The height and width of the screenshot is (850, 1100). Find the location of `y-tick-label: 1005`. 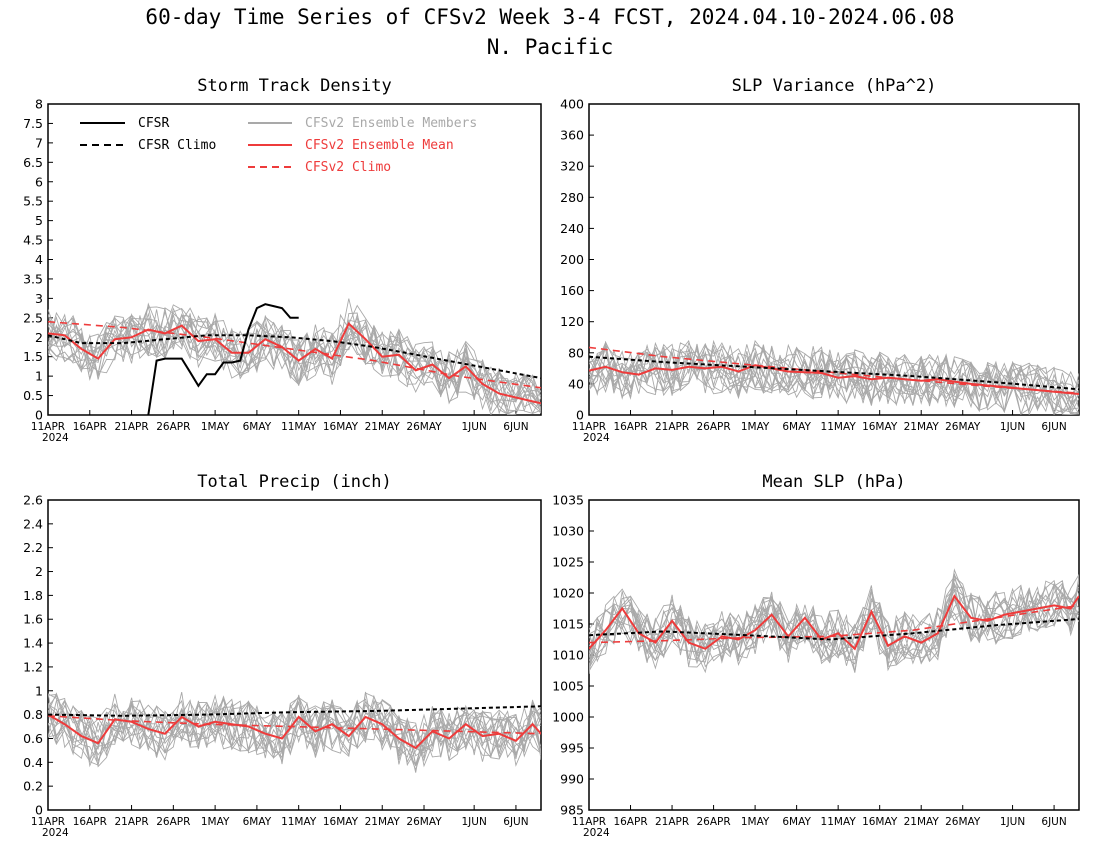

y-tick-label: 1005 is located at coordinates (568, 686).